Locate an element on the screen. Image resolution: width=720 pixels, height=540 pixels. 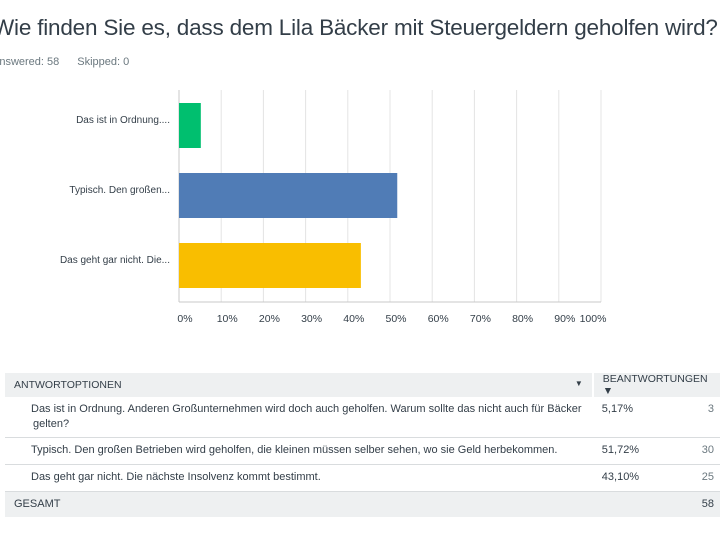
count-cell: 30 is located at coordinates (706, 451).